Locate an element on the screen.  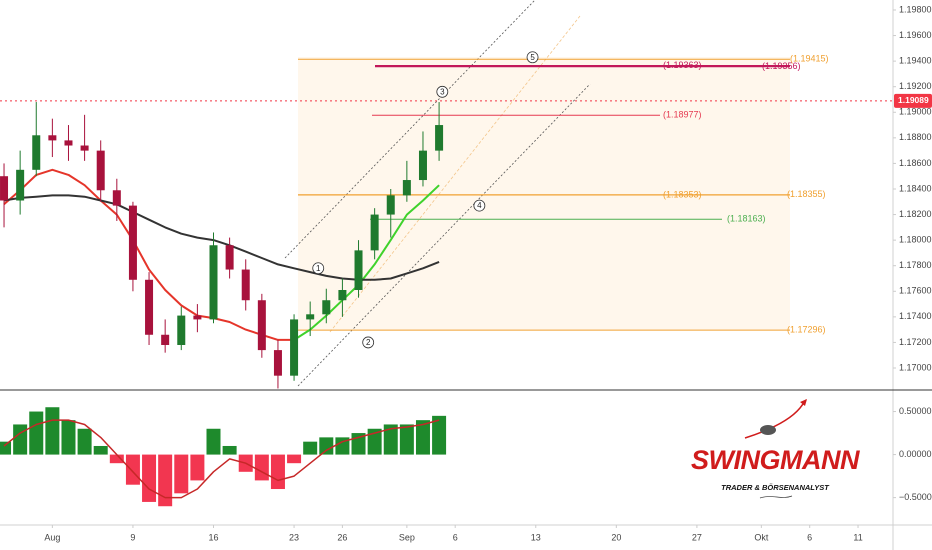
x-tick-label: 23 is located at coordinates (294, 537).